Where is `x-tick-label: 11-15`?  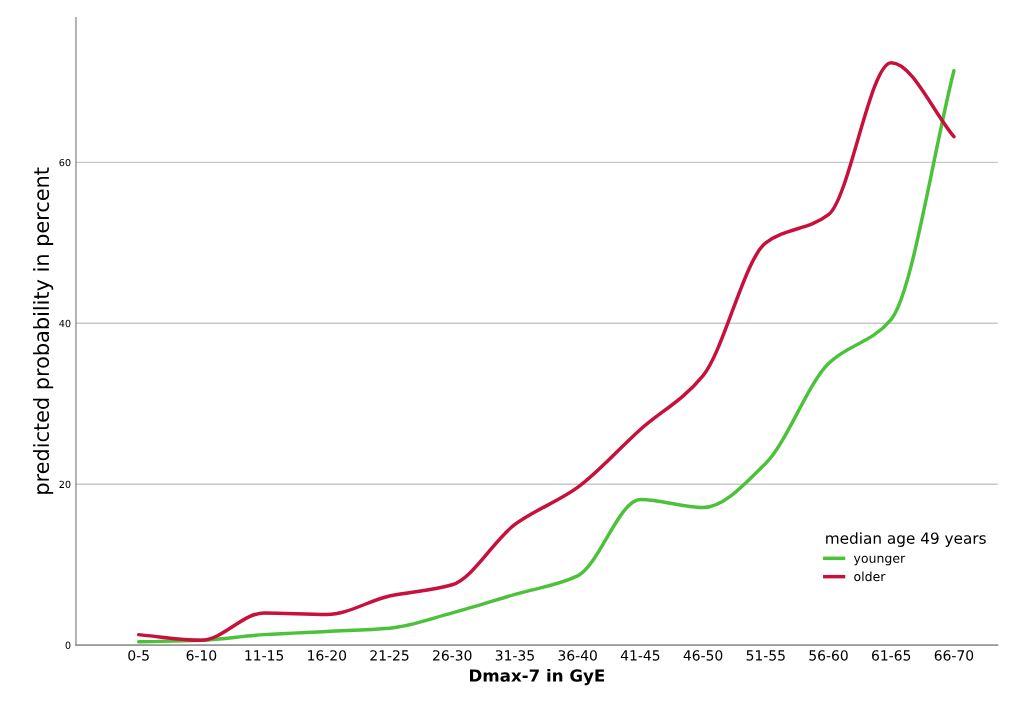
x-tick-label: 11-15 is located at coordinates (264, 655).